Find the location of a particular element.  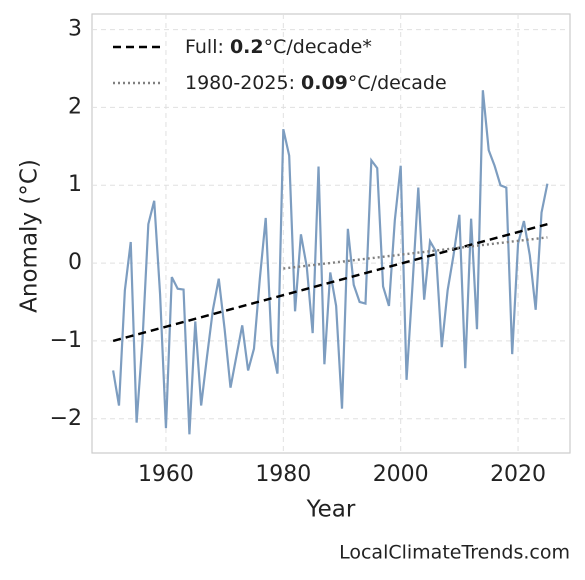

y-tick-label: −1 is located at coordinates (66, 340).